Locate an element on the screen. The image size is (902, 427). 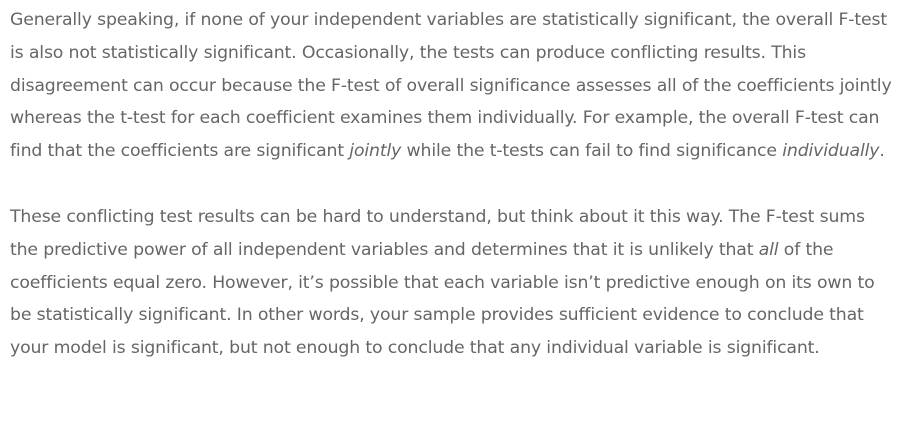
emphasis-all: all is located at coordinates (768, 249).